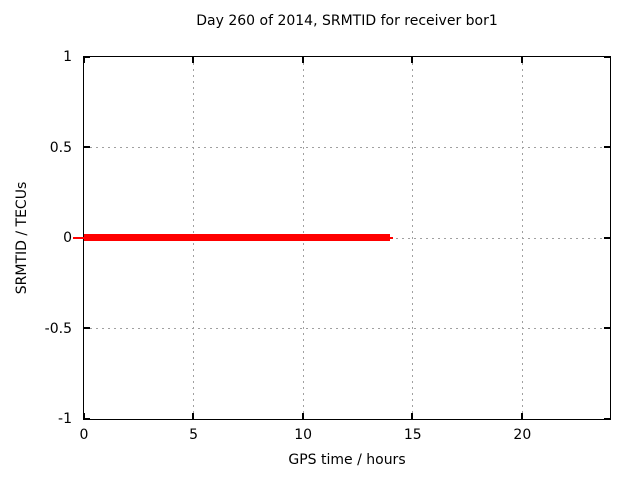 Image resolution: width=640 pixels, height=480 pixels. Describe the element at coordinates (65, 419) in the screenshot. I see `y-tick-label: -1` at that location.